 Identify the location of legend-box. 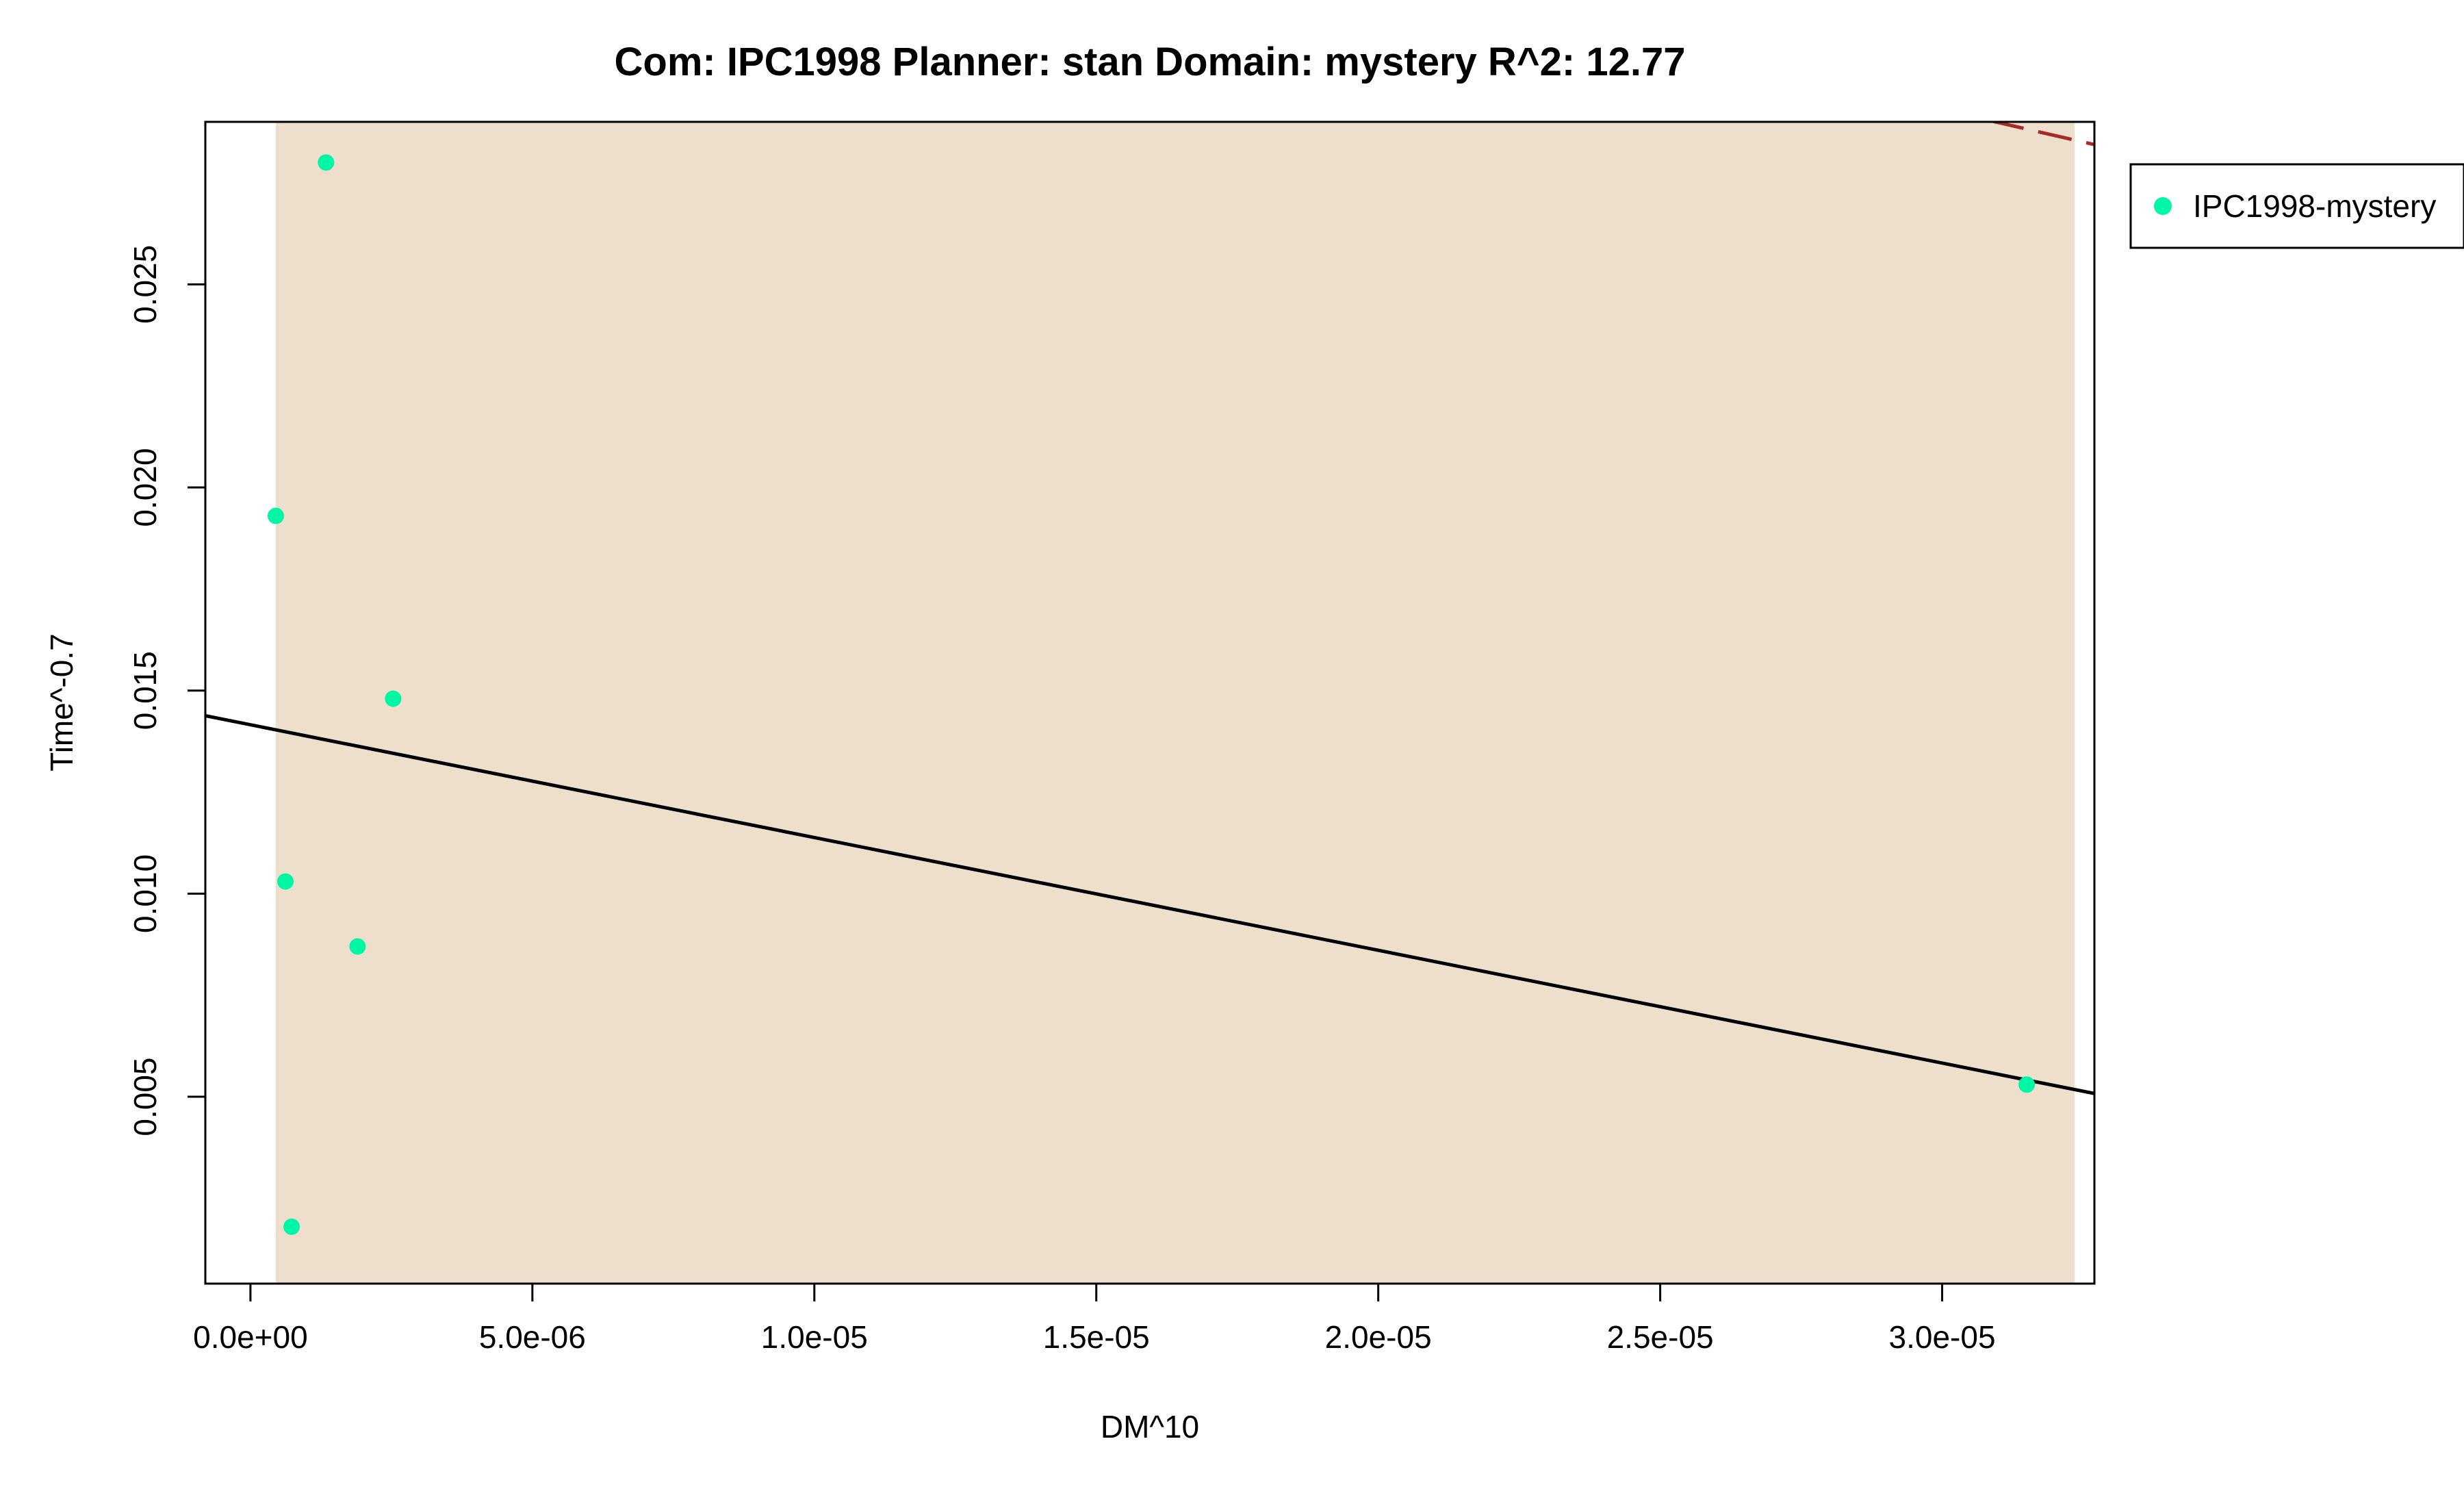
(2296, 206).